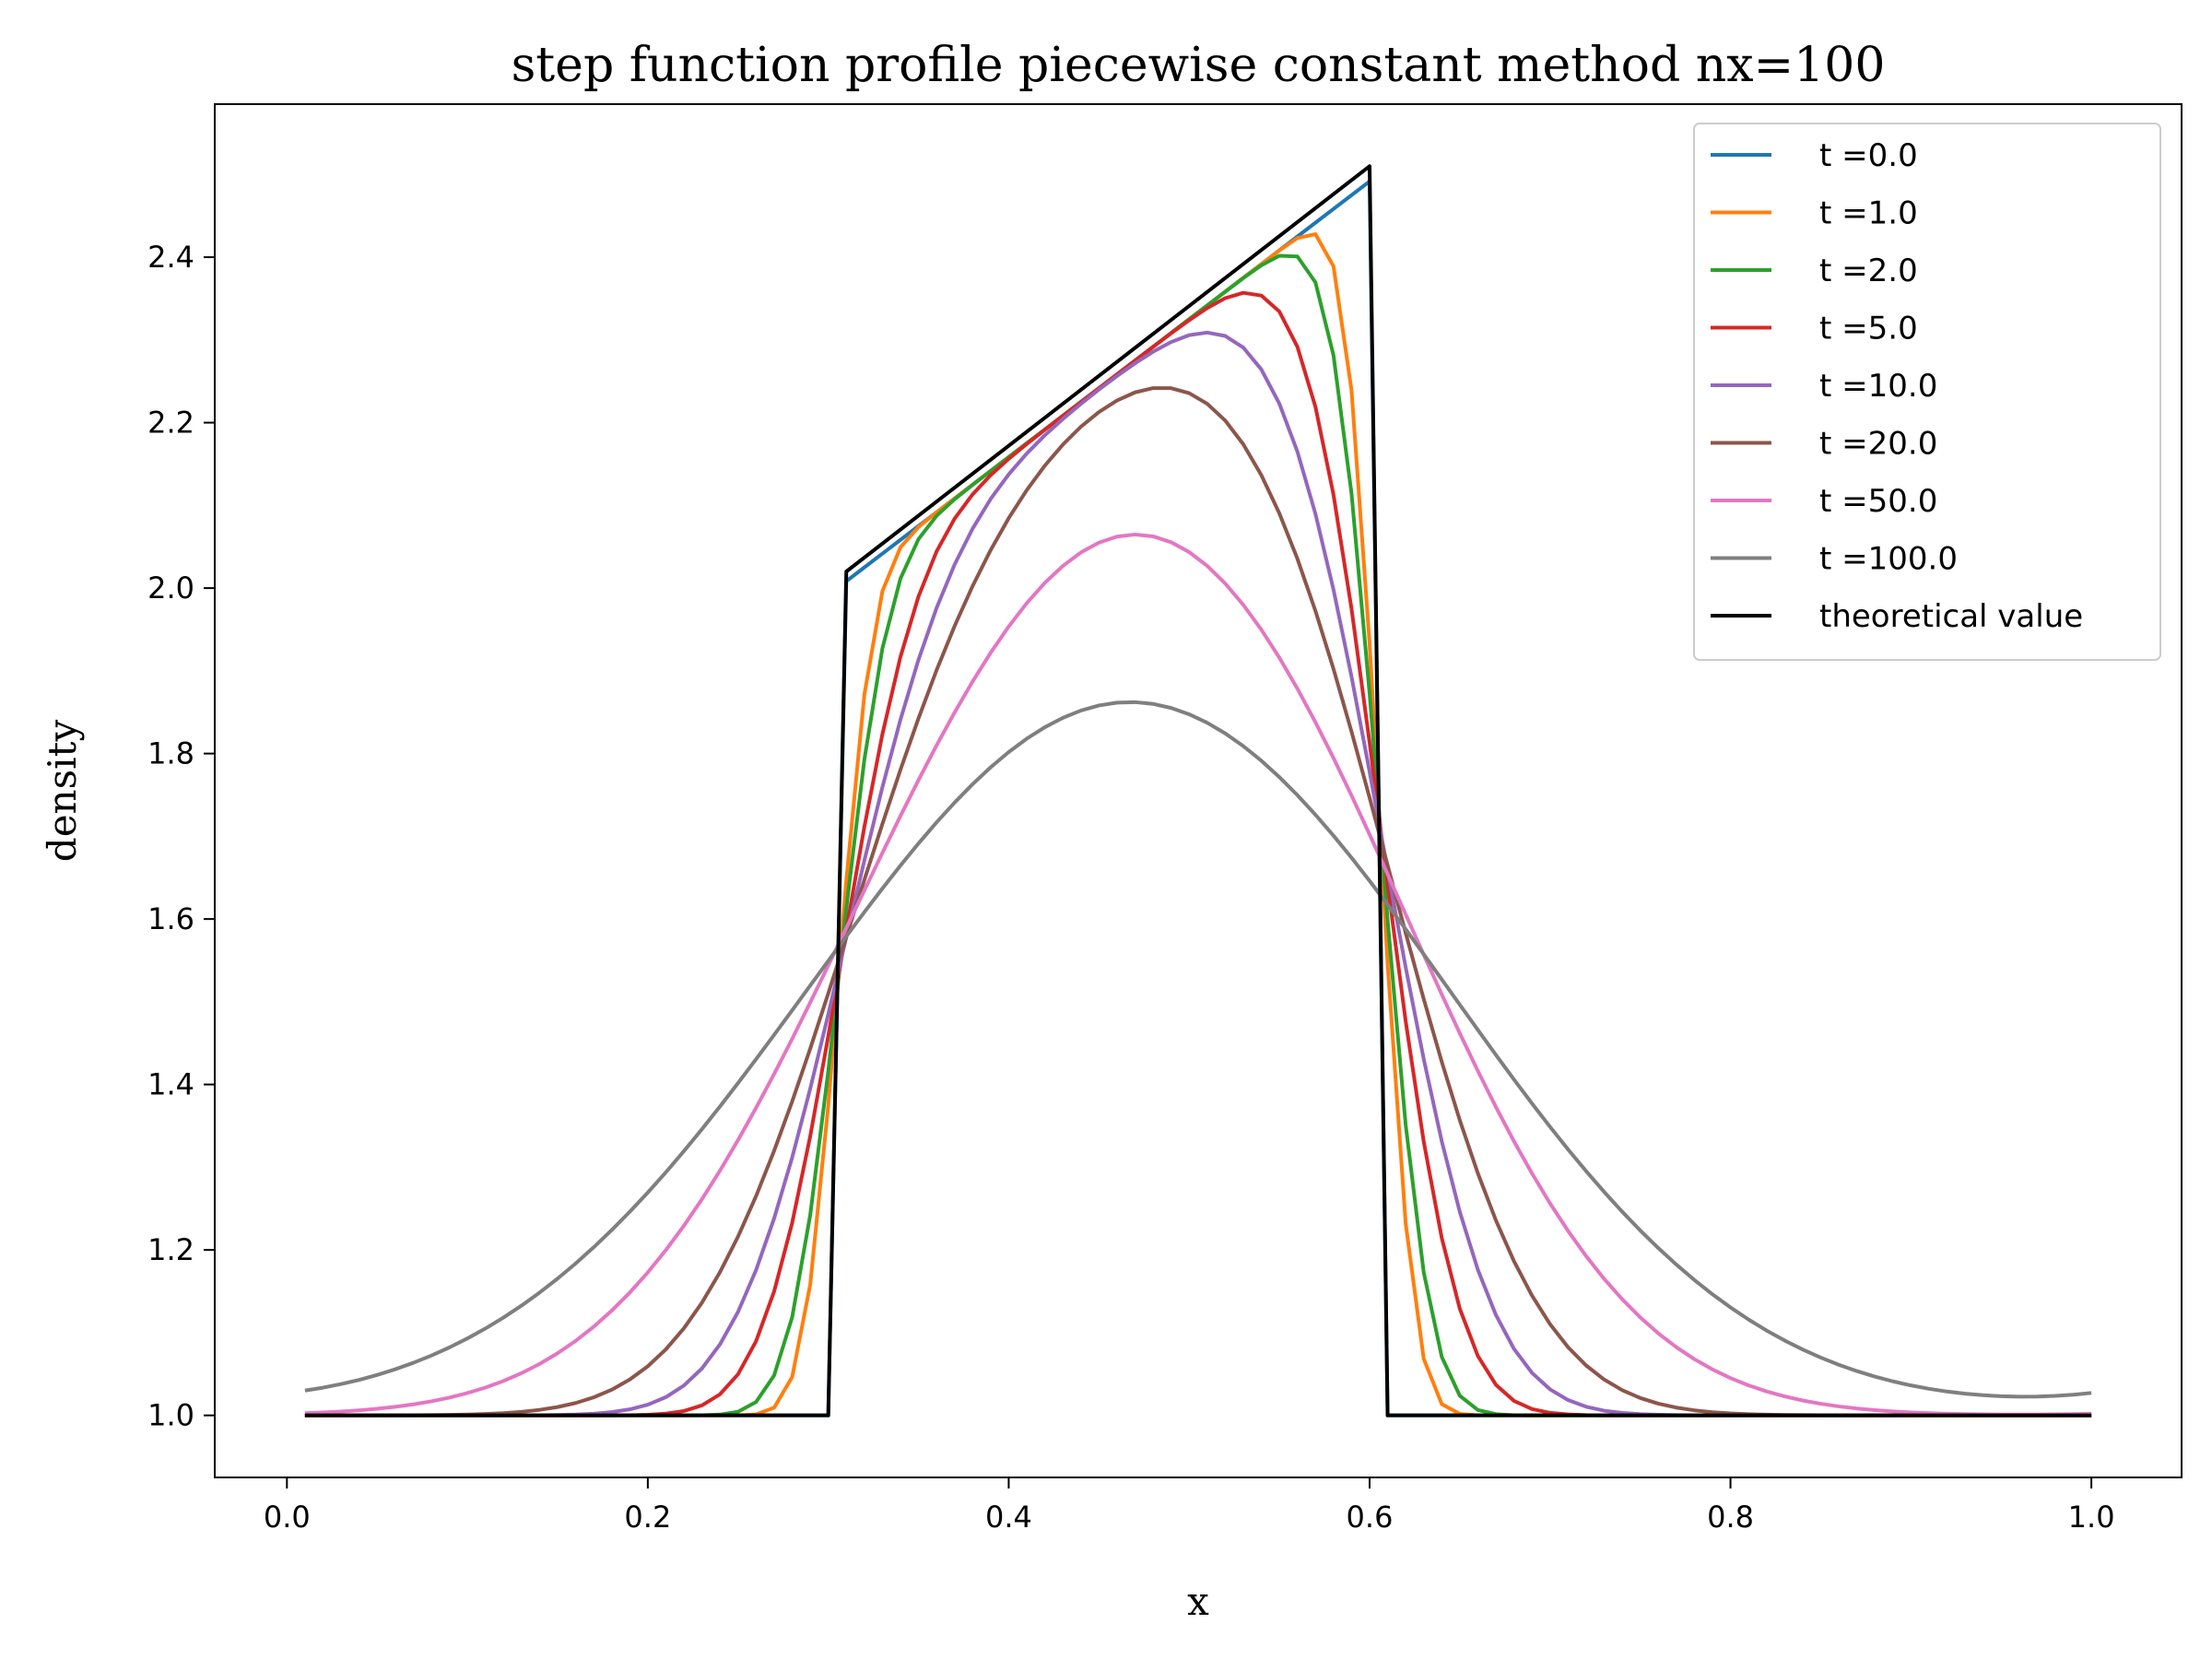 The image size is (2212, 1659). What do you see at coordinates (170, 1249) in the screenshot?
I see `y-tick-label: 1.2` at bounding box center [170, 1249].